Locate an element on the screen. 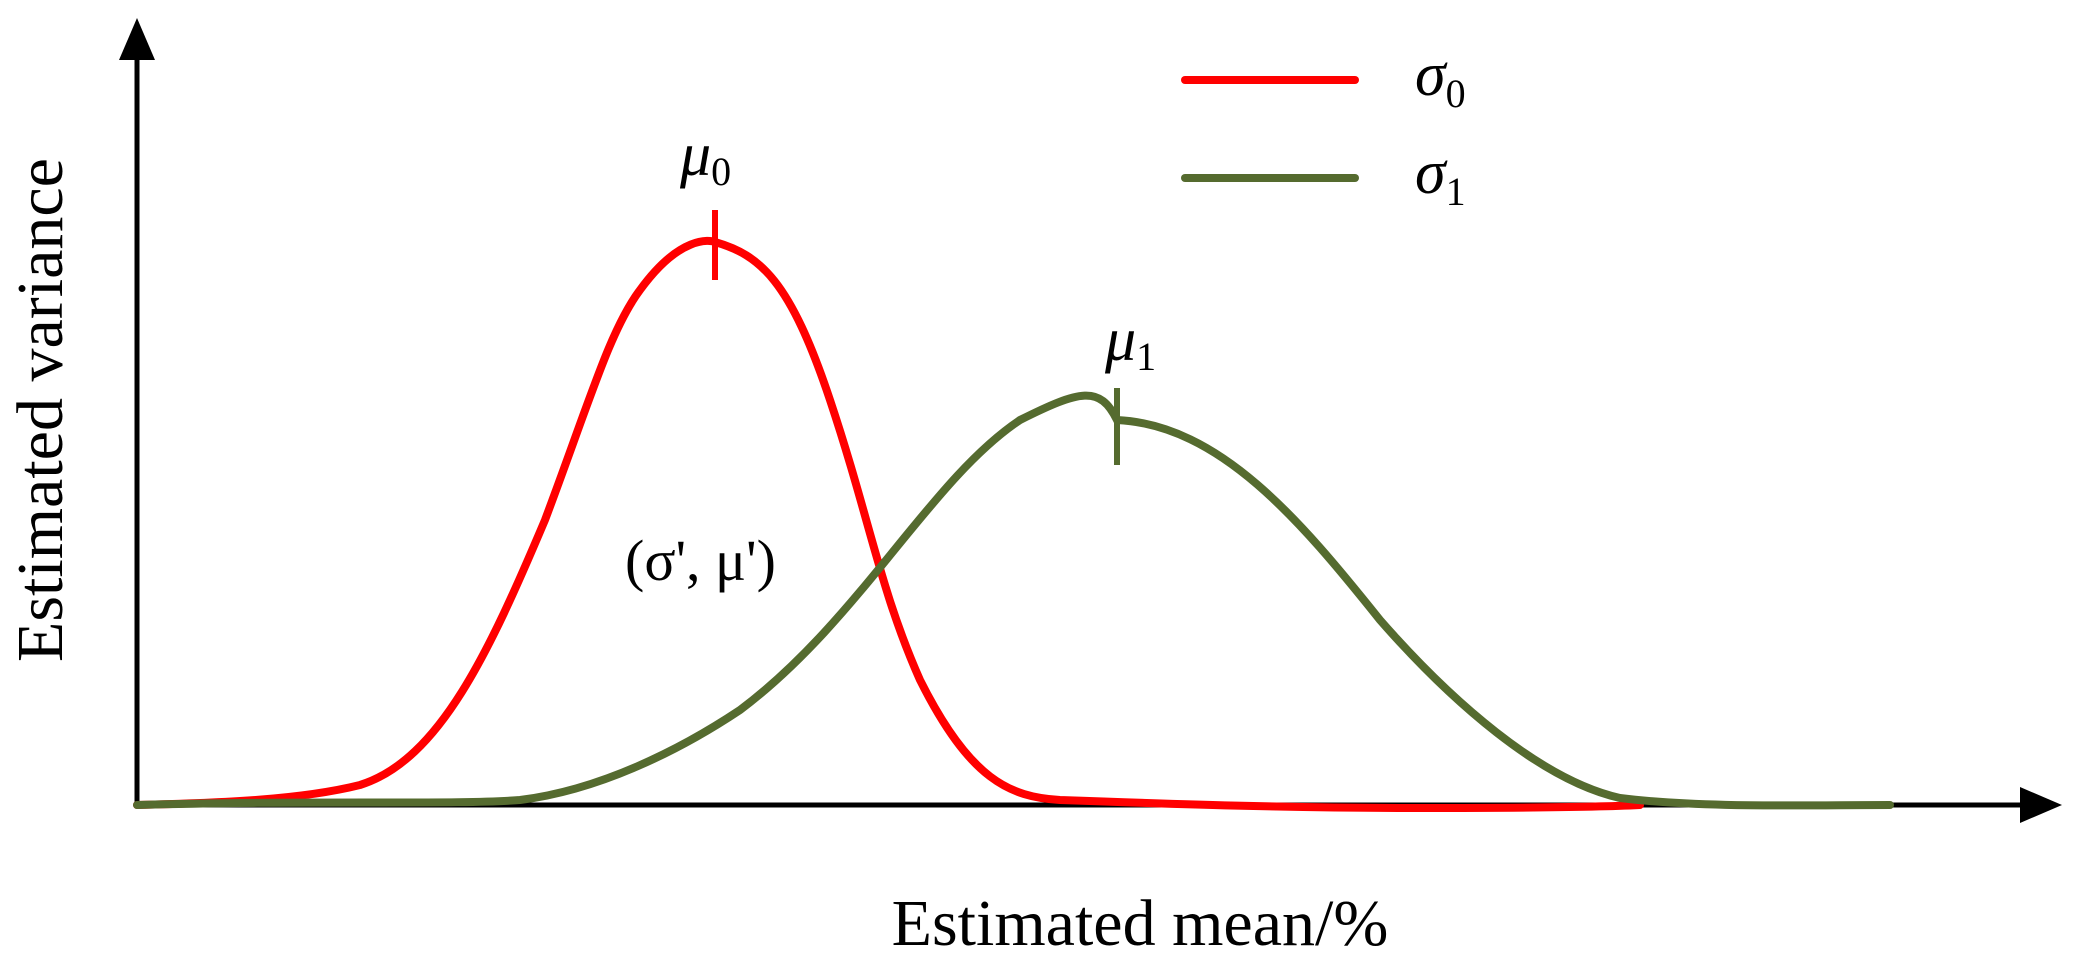 The image size is (2073, 968). legend-label-sigma1: σ1 is located at coordinates (1440, 176).